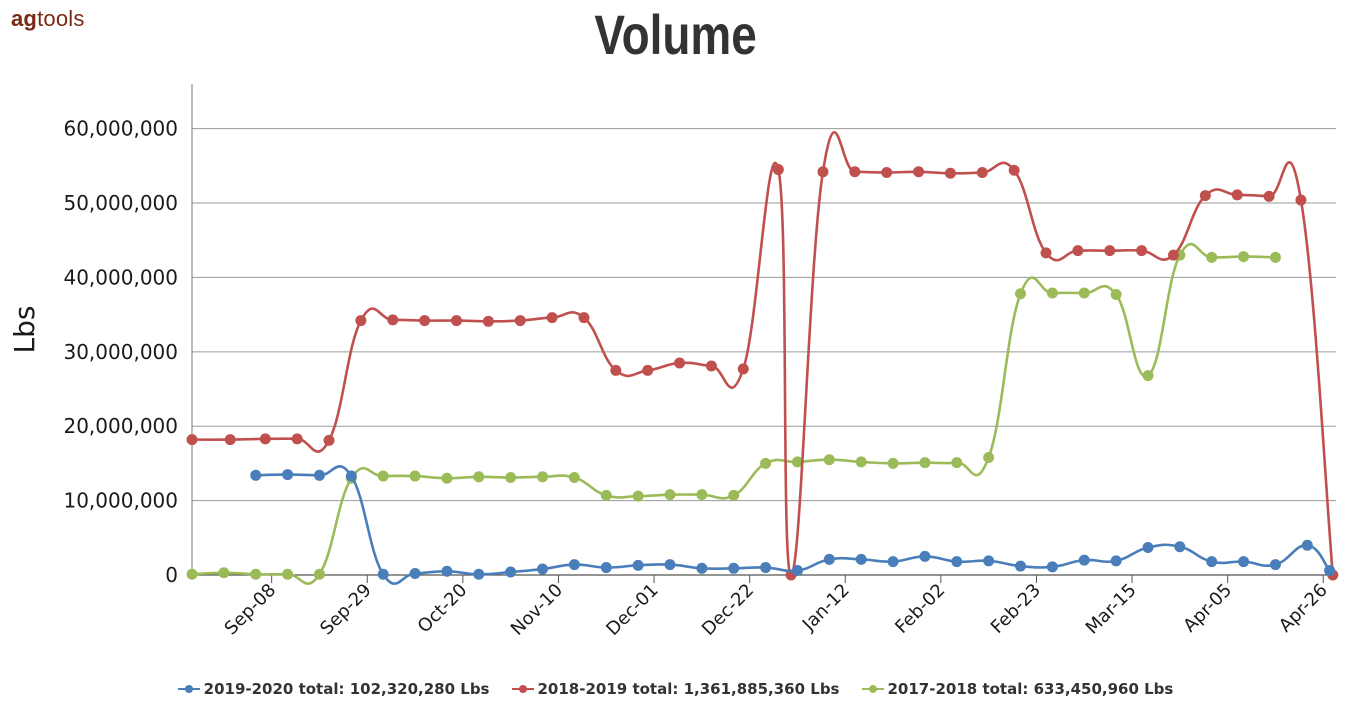 The width and height of the screenshot is (1351, 707). What do you see at coordinates (120, 129) in the screenshot?
I see `y-tick-label: 60,000,000` at bounding box center [120, 129].